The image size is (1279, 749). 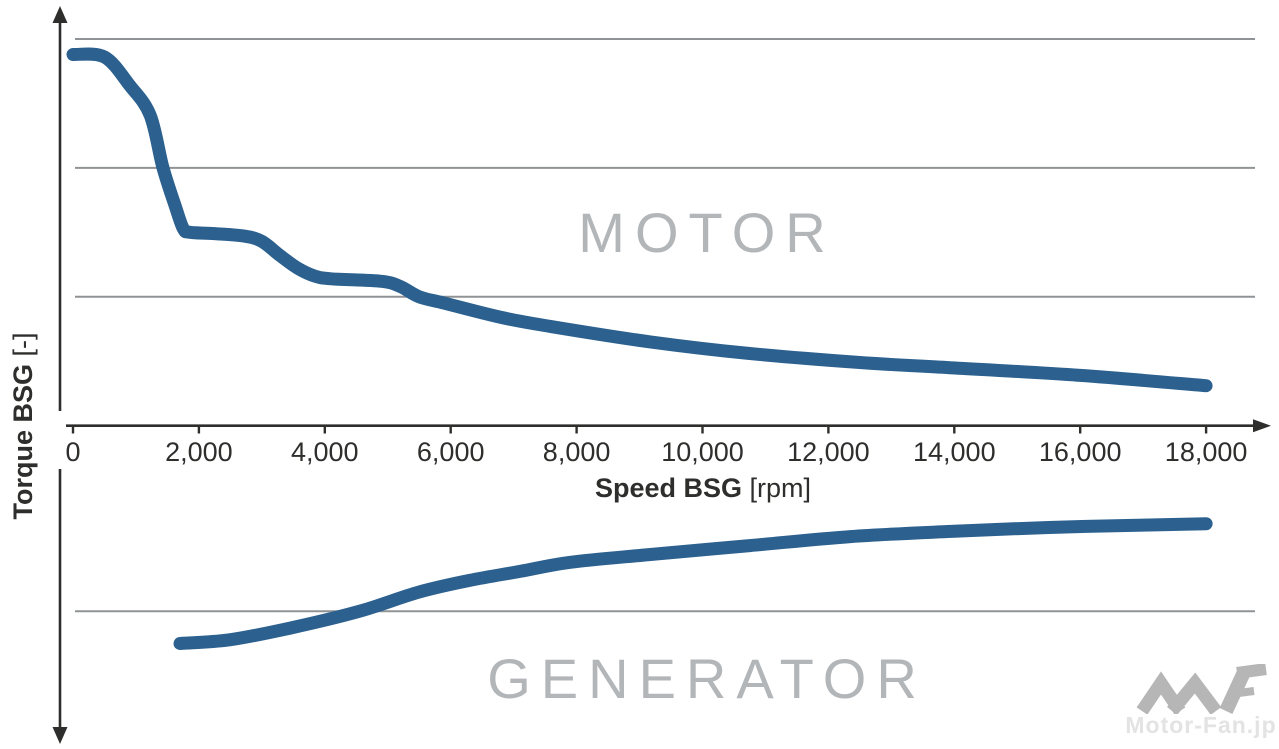 What do you see at coordinates (703, 488) in the screenshot?
I see `x-axis-title: Speed BSG [rpm]` at bounding box center [703, 488].